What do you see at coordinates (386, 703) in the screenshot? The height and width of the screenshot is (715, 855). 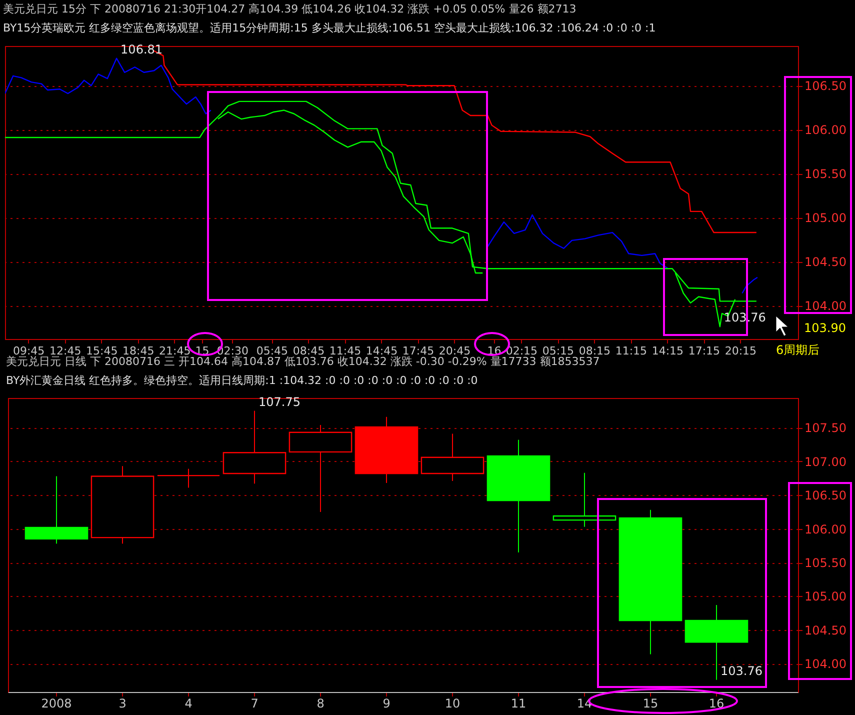 I see `x-tick-label: 9` at bounding box center [386, 703].